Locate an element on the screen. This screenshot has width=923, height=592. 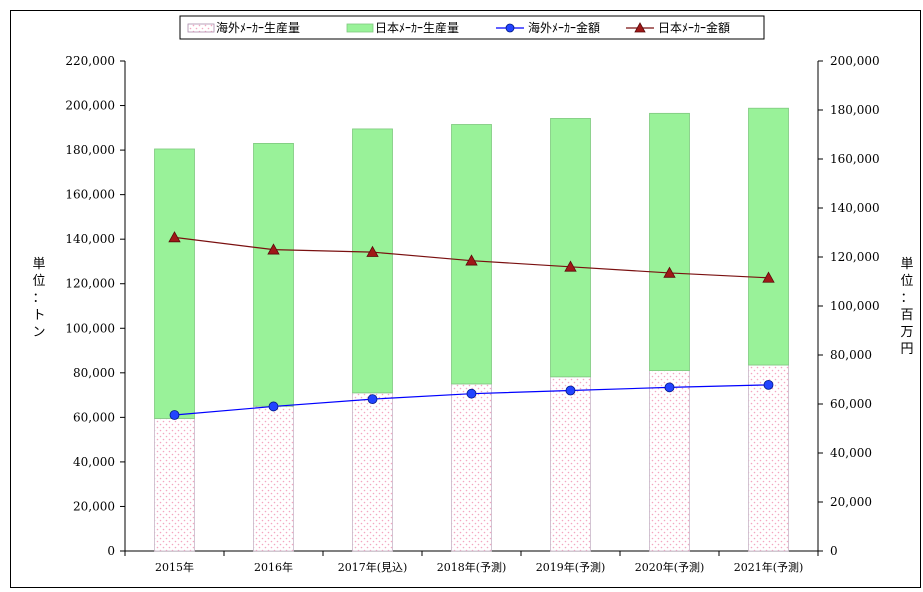
y-axis-title-left: ： is located at coordinates (38, 298).